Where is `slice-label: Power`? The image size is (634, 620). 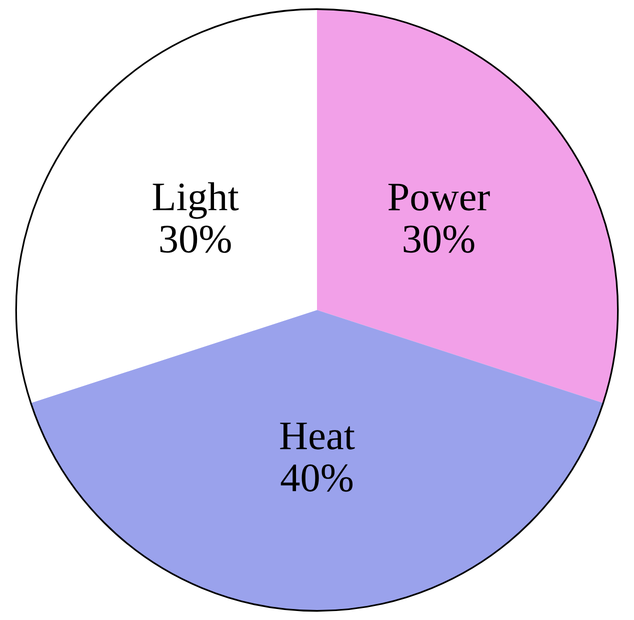 slice-label: Power is located at coordinates (439, 197).